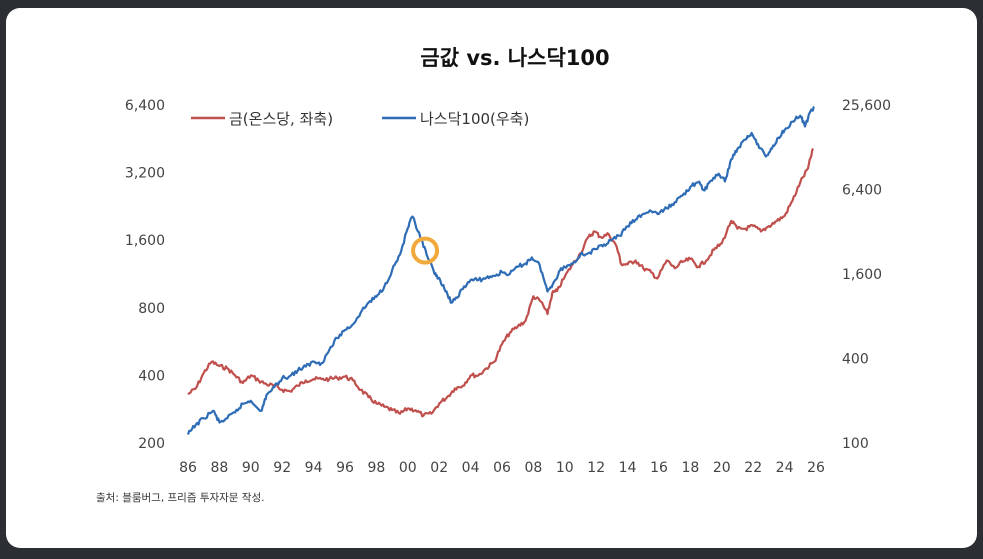  Describe the element at coordinates (180, 498) in the screenshot. I see `source-note: 출처: 블룸버그, 프리즘 투자자문 작성.` at that location.